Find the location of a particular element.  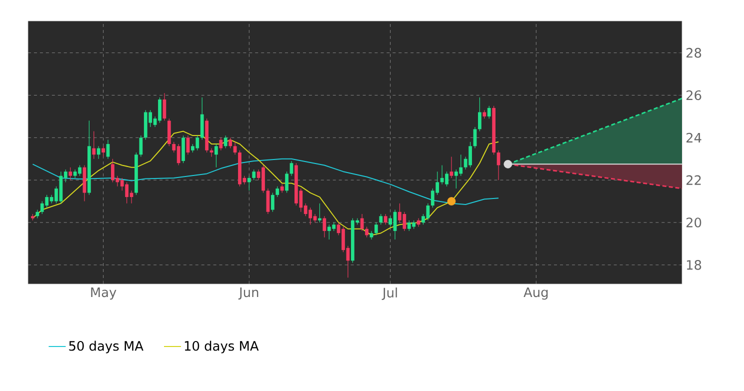

x-tick-label: Jun is located at coordinates (248, 294).